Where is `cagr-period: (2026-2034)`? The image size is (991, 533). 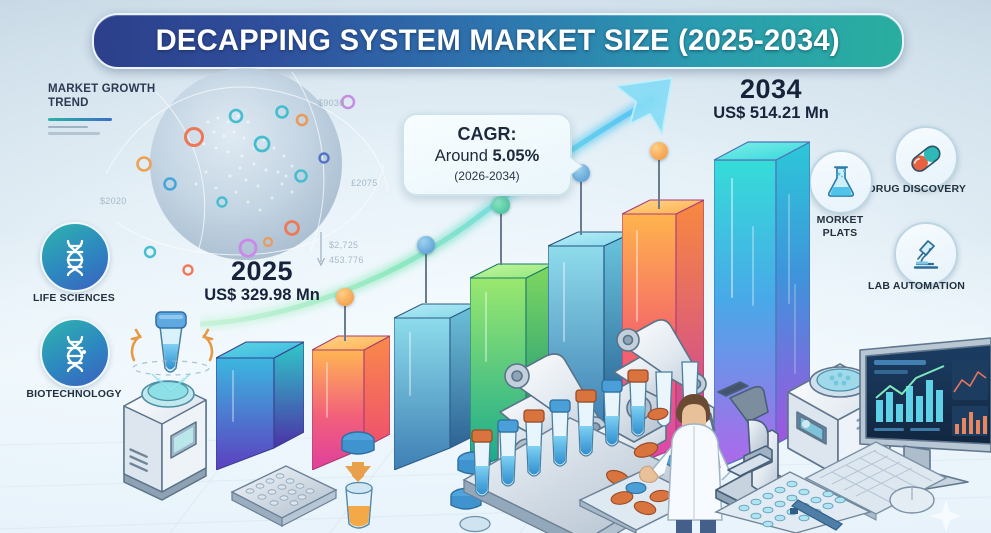 cagr-period: (2026-2034) is located at coordinates (487, 176).